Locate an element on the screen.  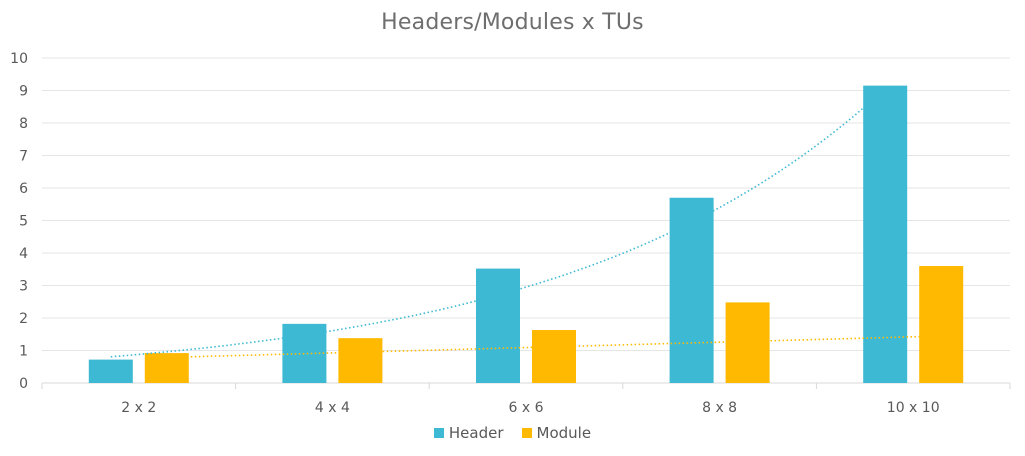
chart-title: Headers/Modules x TUs is located at coordinates (512, 22).